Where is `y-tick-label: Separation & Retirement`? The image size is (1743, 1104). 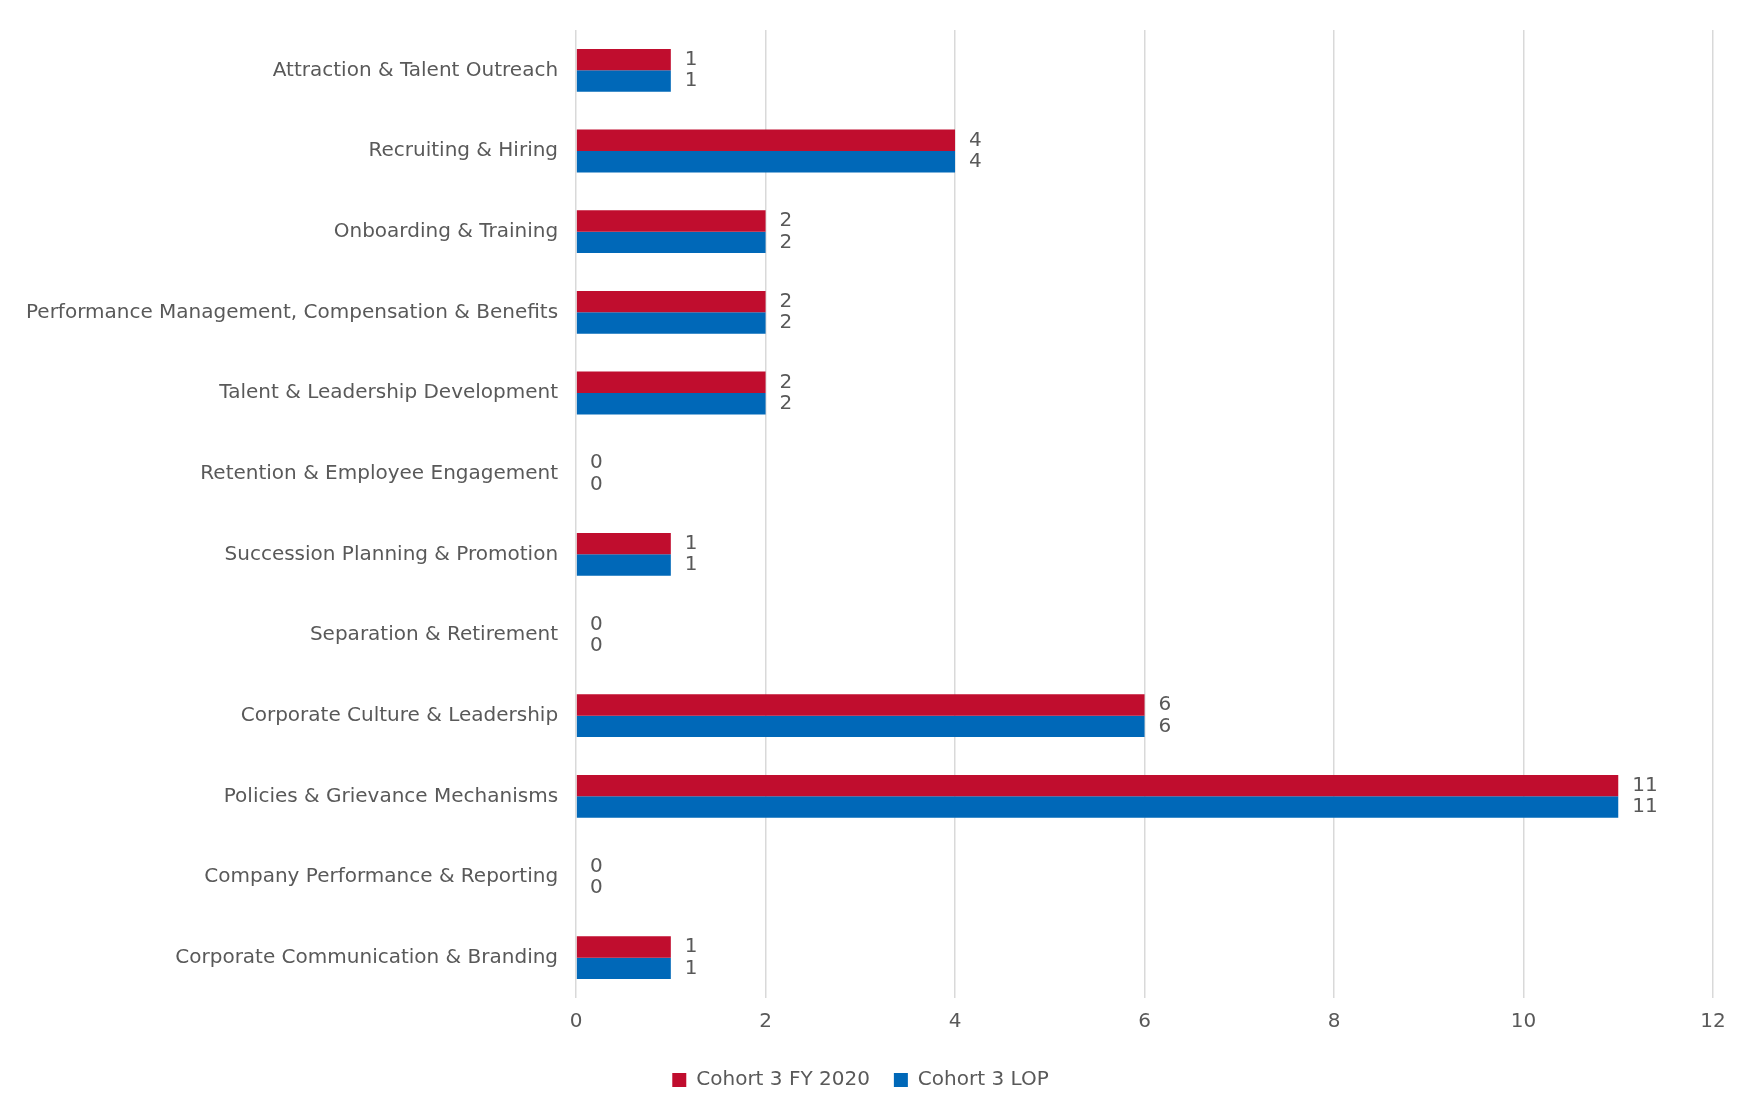
y-tick-label: Separation & Retirement is located at coordinates (434, 633).